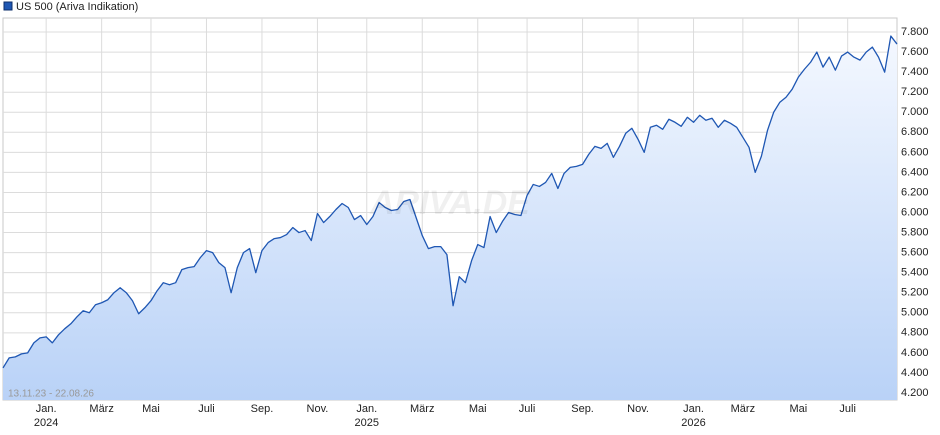 This screenshot has width=940, height=435. I want to click on x-year-label: 2024, so click(46, 423).